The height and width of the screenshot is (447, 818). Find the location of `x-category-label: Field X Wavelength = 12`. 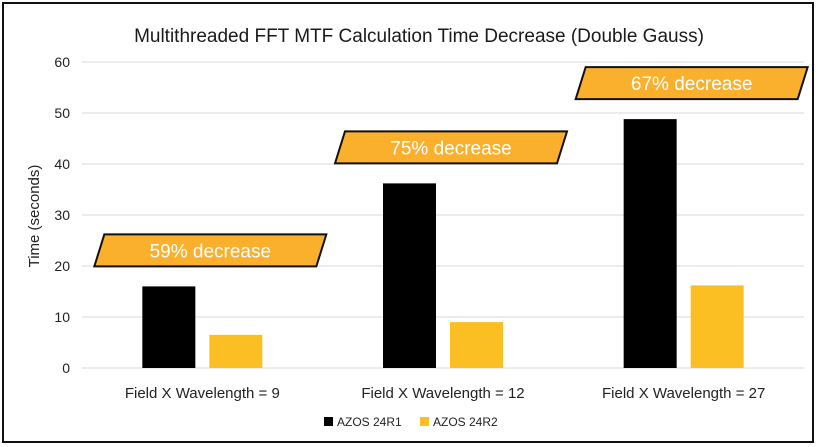

x-category-label: Field X Wavelength = 12 is located at coordinates (442, 393).